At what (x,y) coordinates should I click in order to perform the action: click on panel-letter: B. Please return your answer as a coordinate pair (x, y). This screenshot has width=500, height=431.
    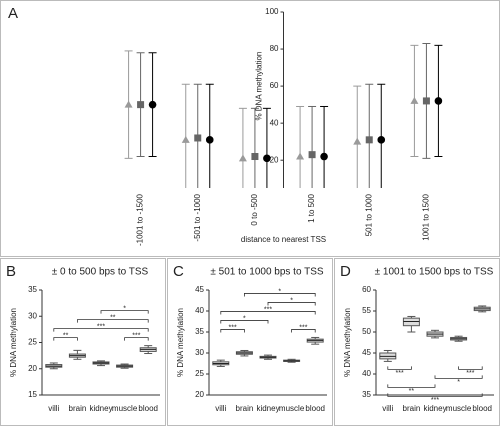
    Looking at the image, I should click on (11, 271).